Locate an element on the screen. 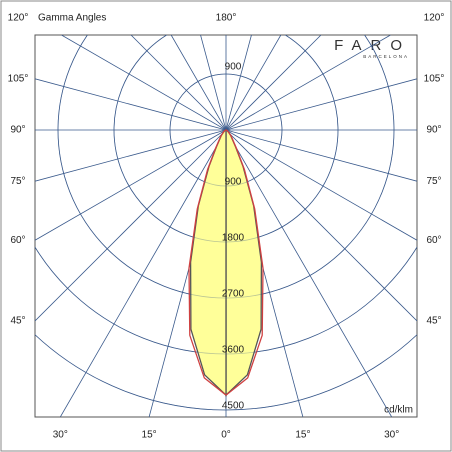  logo-sub: BARCELONA is located at coordinates (386, 56).